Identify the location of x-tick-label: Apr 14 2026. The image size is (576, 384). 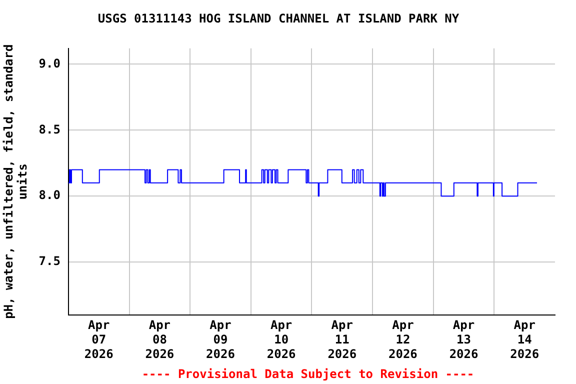
(525, 339).